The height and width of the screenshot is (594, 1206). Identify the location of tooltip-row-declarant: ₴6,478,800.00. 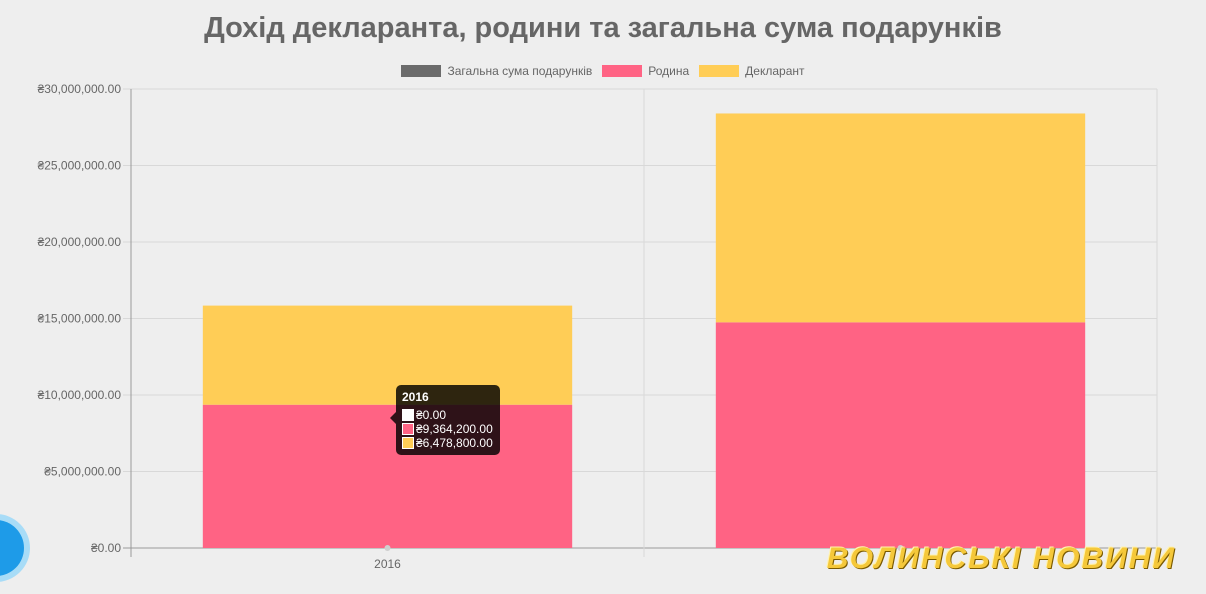
(448, 443).